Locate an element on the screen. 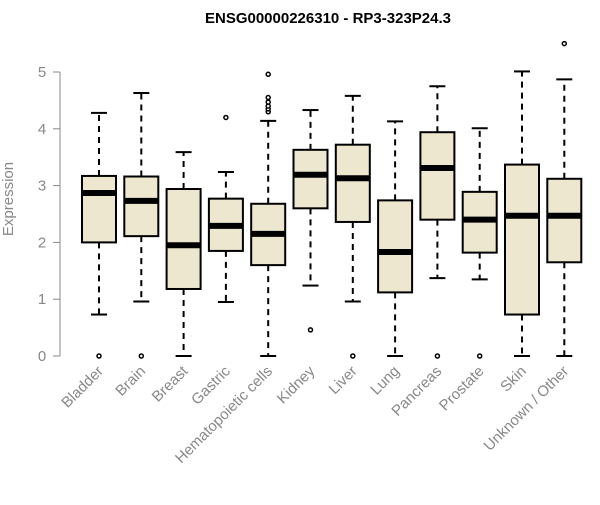 The height and width of the screenshot is (505, 600). box-gastric is located at coordinates (225, 209).